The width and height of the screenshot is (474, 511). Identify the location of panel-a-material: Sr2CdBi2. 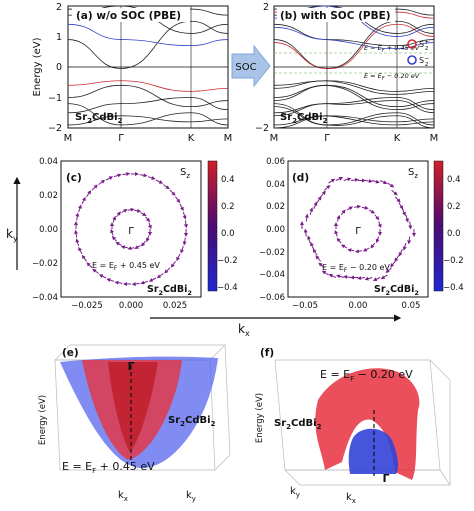
(99, 118).